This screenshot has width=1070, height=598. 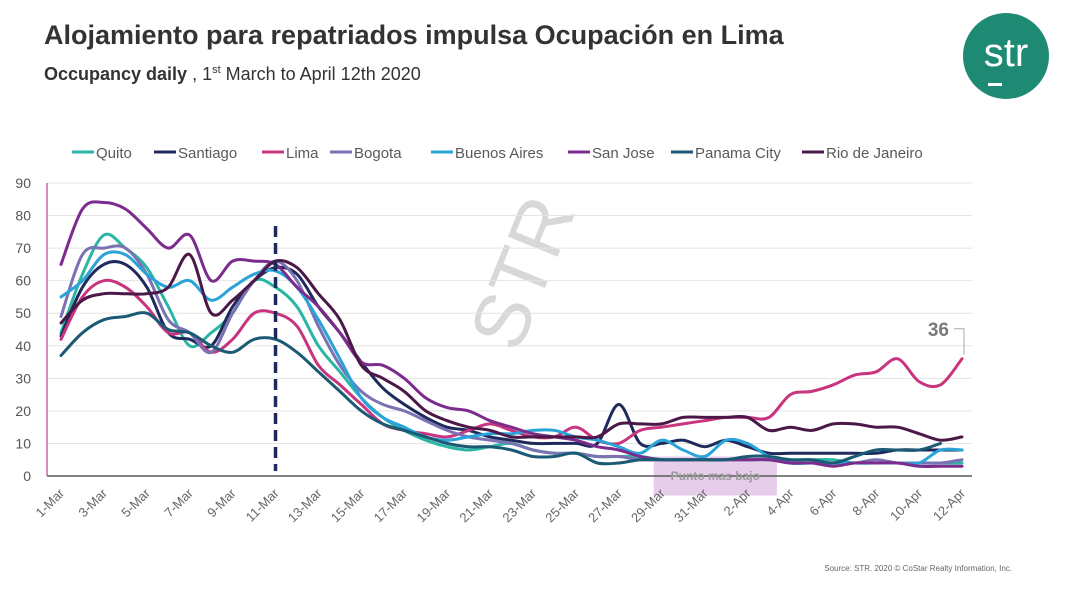 I want to click on x-tick-label: 27-Mar, so click(x=605, y=505).